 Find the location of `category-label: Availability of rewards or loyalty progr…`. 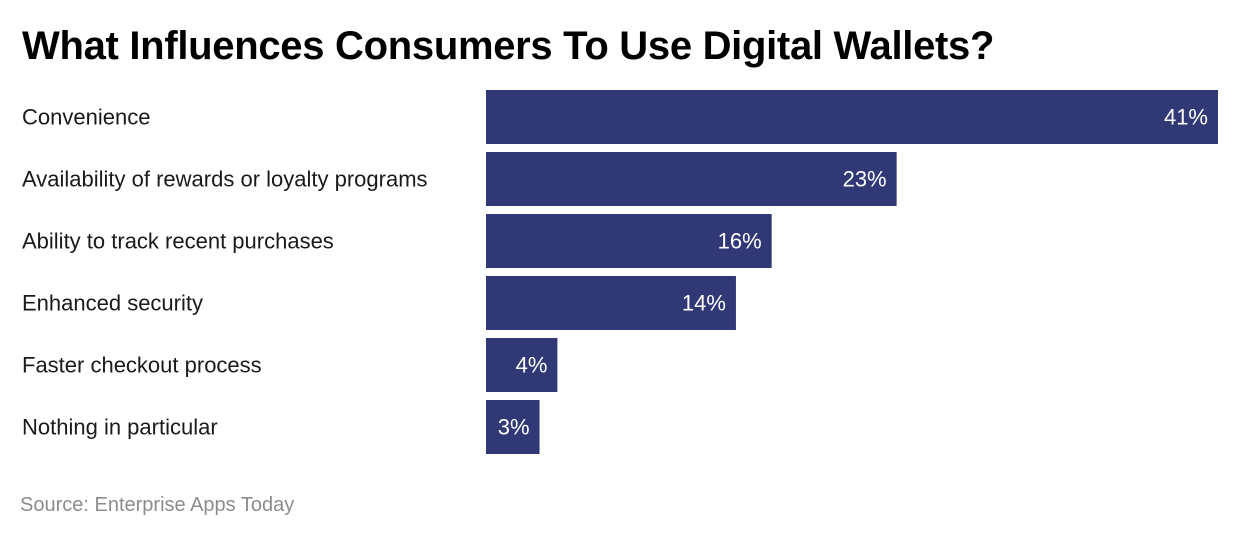

category-label: Availability of rewards or loyalty progr… is located at coordinates (225, 179).